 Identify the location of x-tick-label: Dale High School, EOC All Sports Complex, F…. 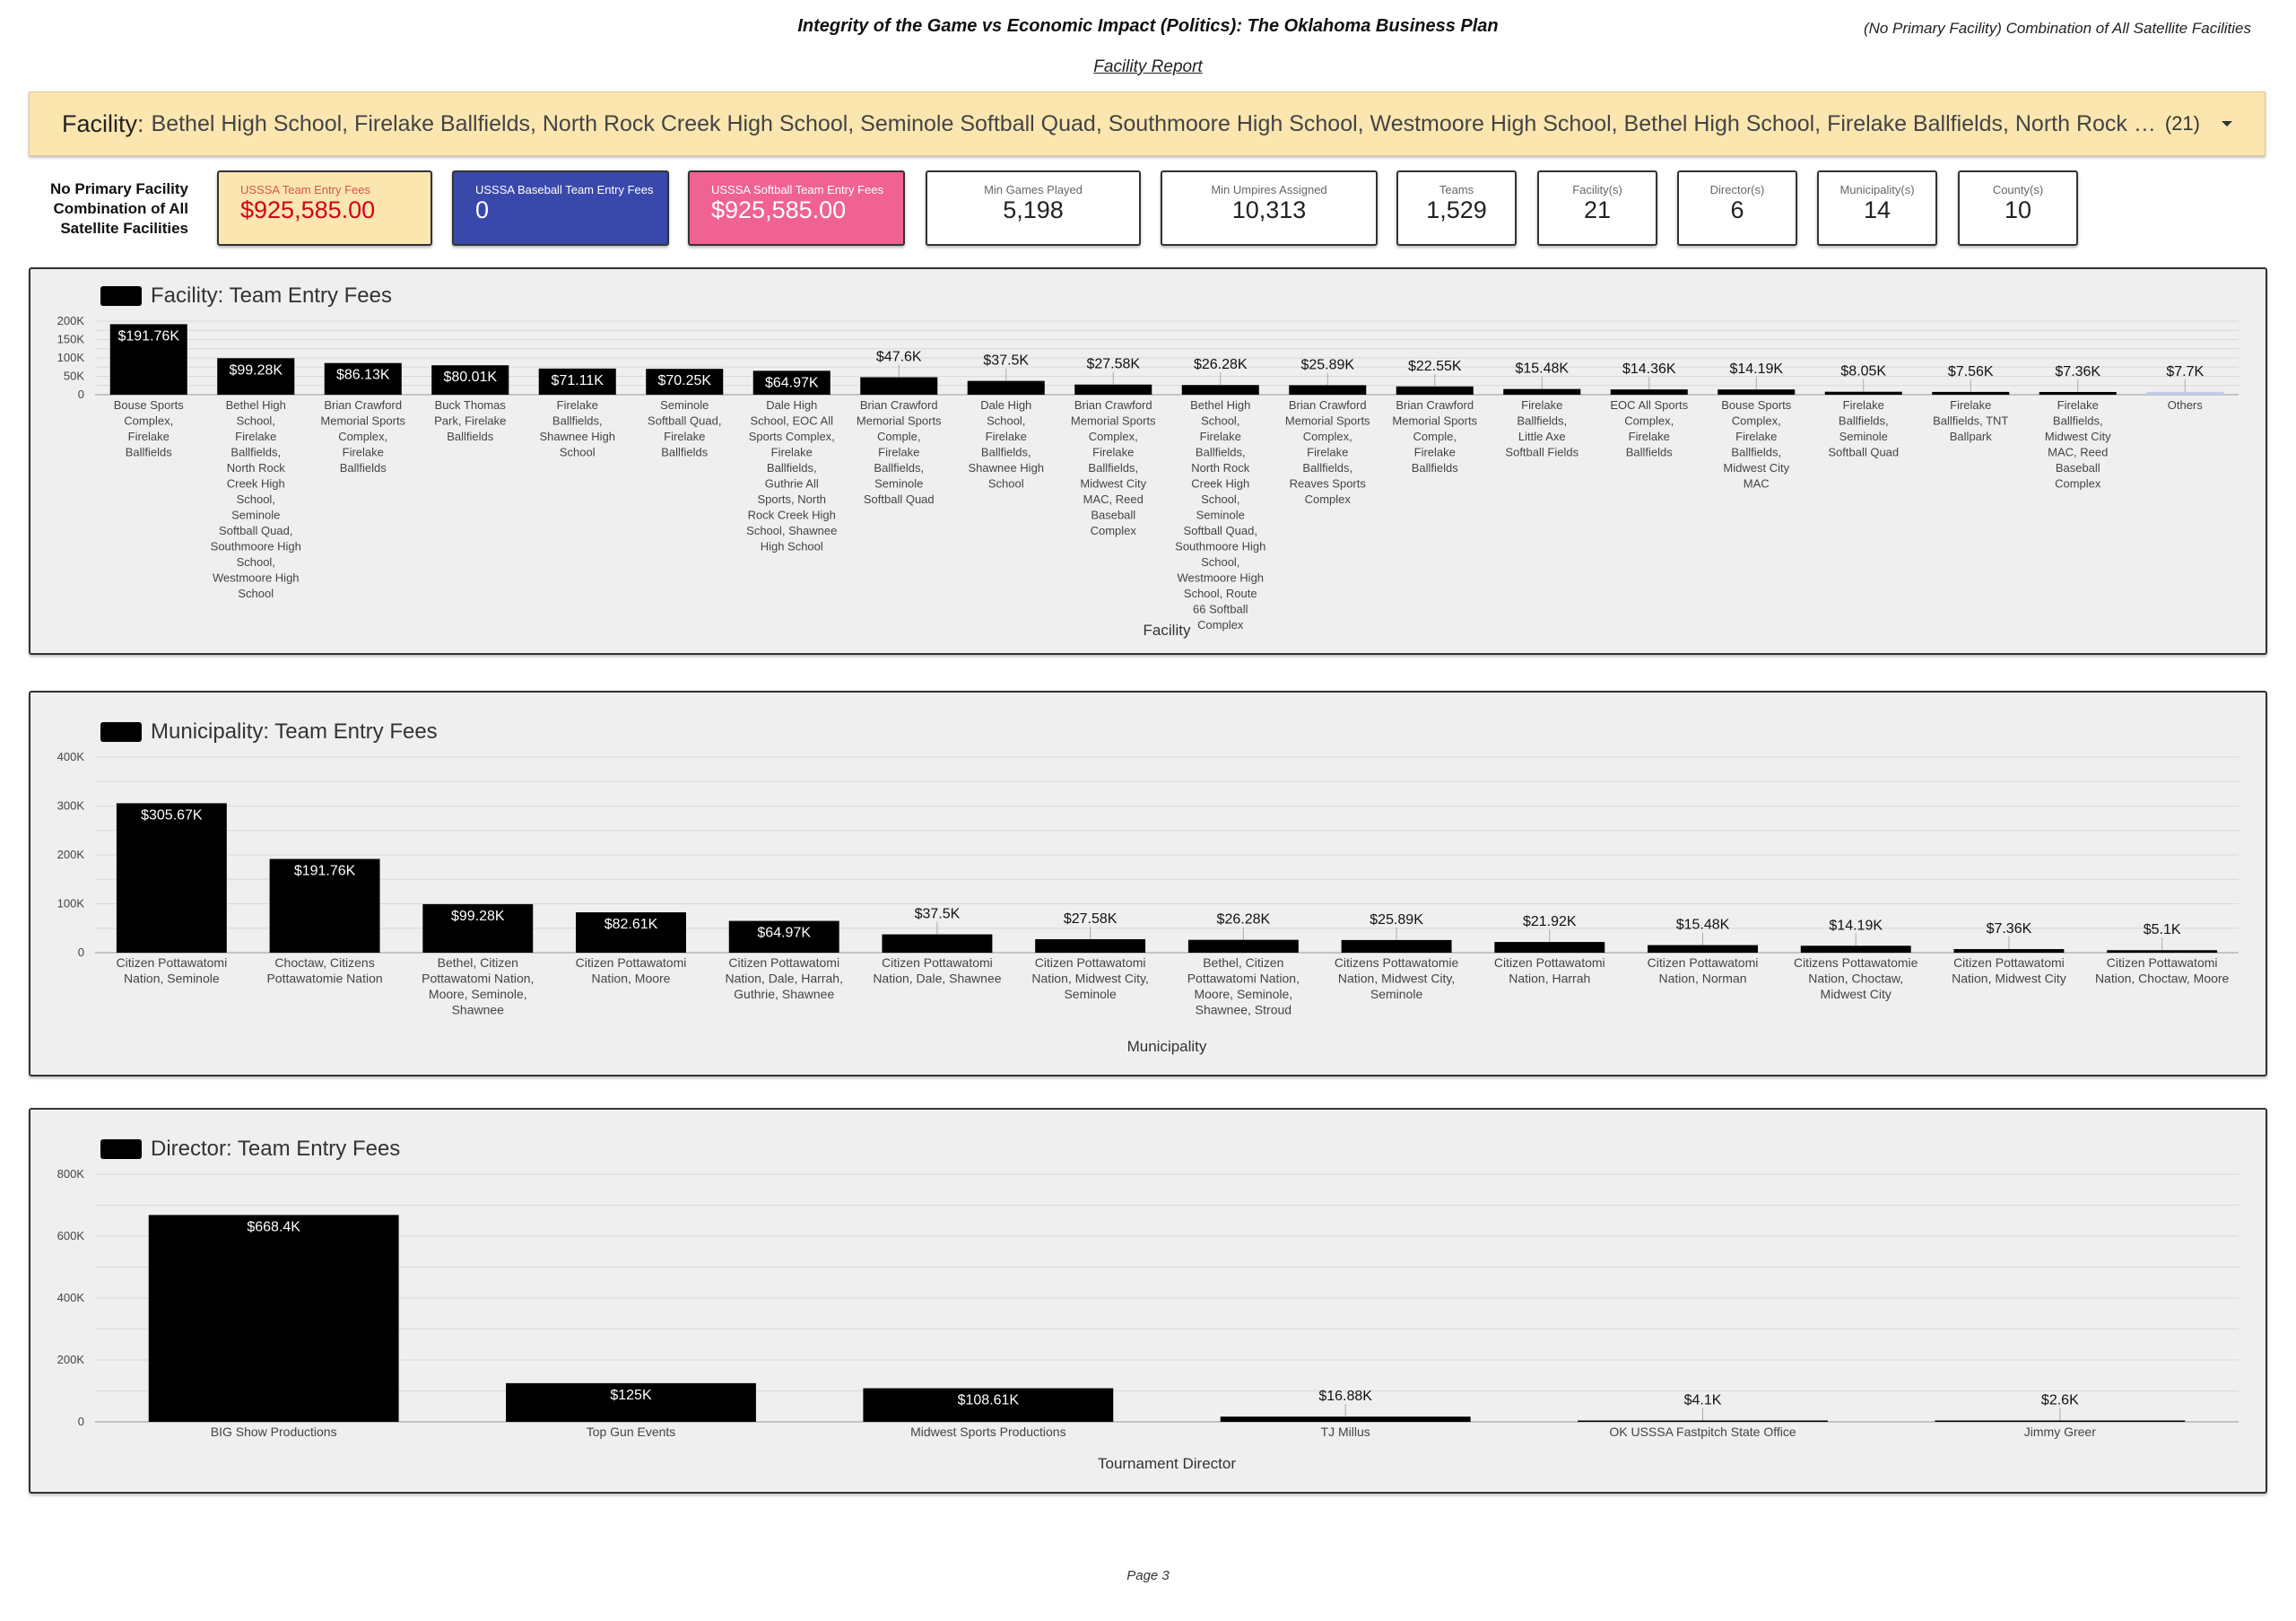
(791, 475).